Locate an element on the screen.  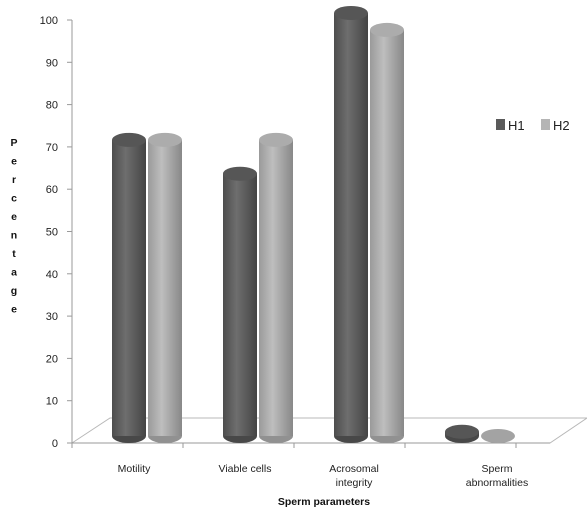
y-tick-label: 70 is located at coordinates (52, 148).